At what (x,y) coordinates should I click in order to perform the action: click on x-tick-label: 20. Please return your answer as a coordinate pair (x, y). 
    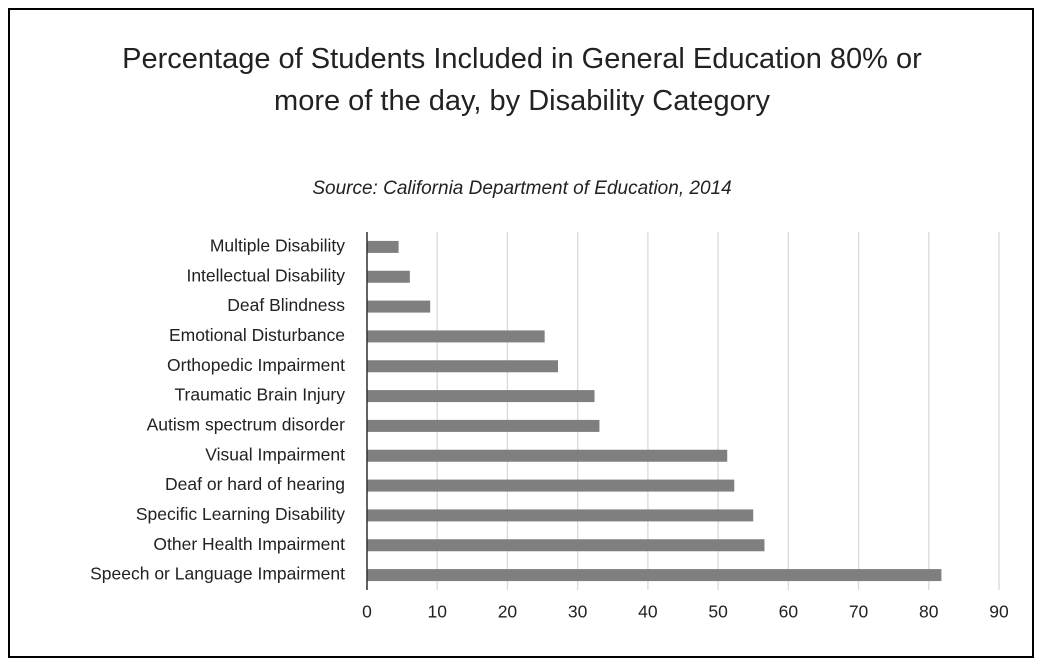
    Looking at the image, I should click on (508, 612).